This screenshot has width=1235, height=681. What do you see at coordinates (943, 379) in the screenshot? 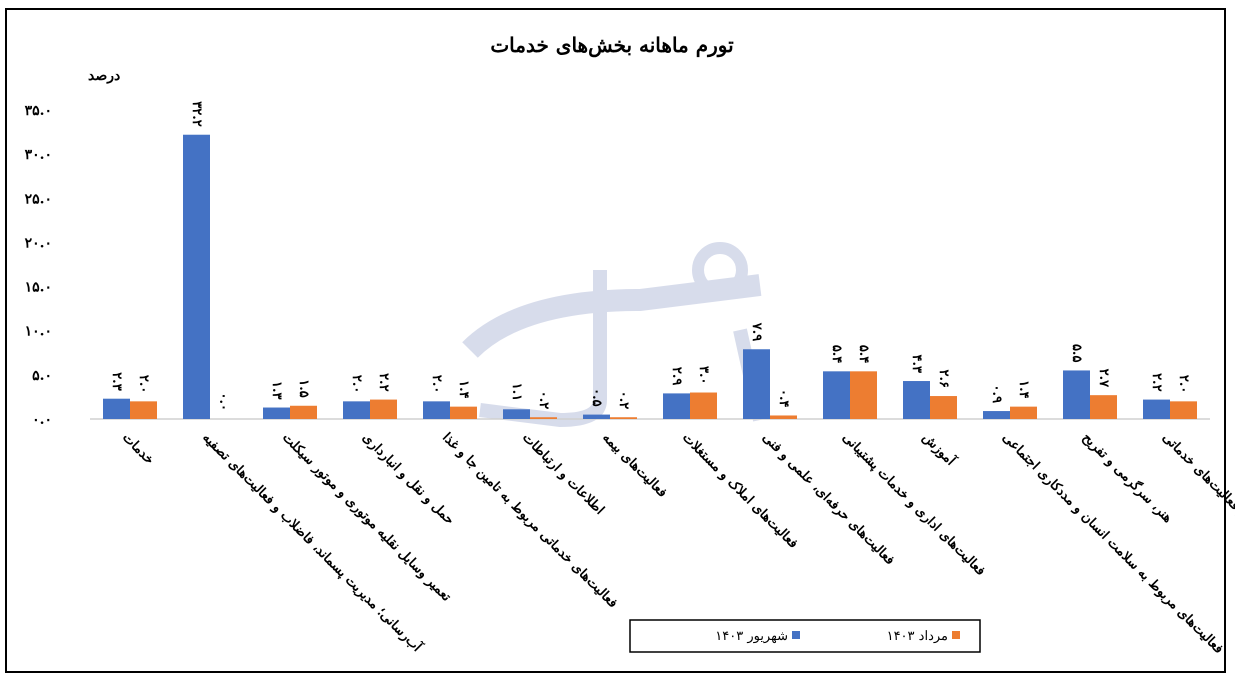
I see `data-label: ۲.۶` at bounding box center [943, 379].